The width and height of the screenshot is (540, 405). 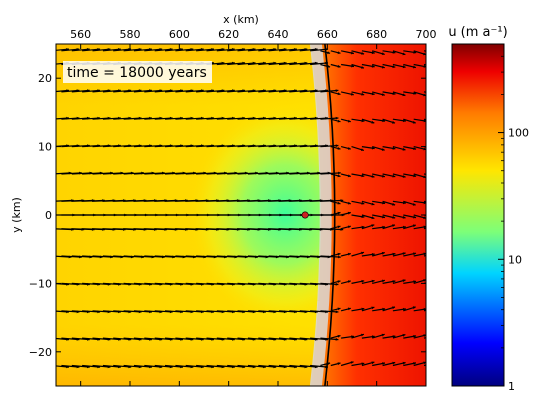 I want to click on y-tick-label: −20, so click(x=40, y=352).